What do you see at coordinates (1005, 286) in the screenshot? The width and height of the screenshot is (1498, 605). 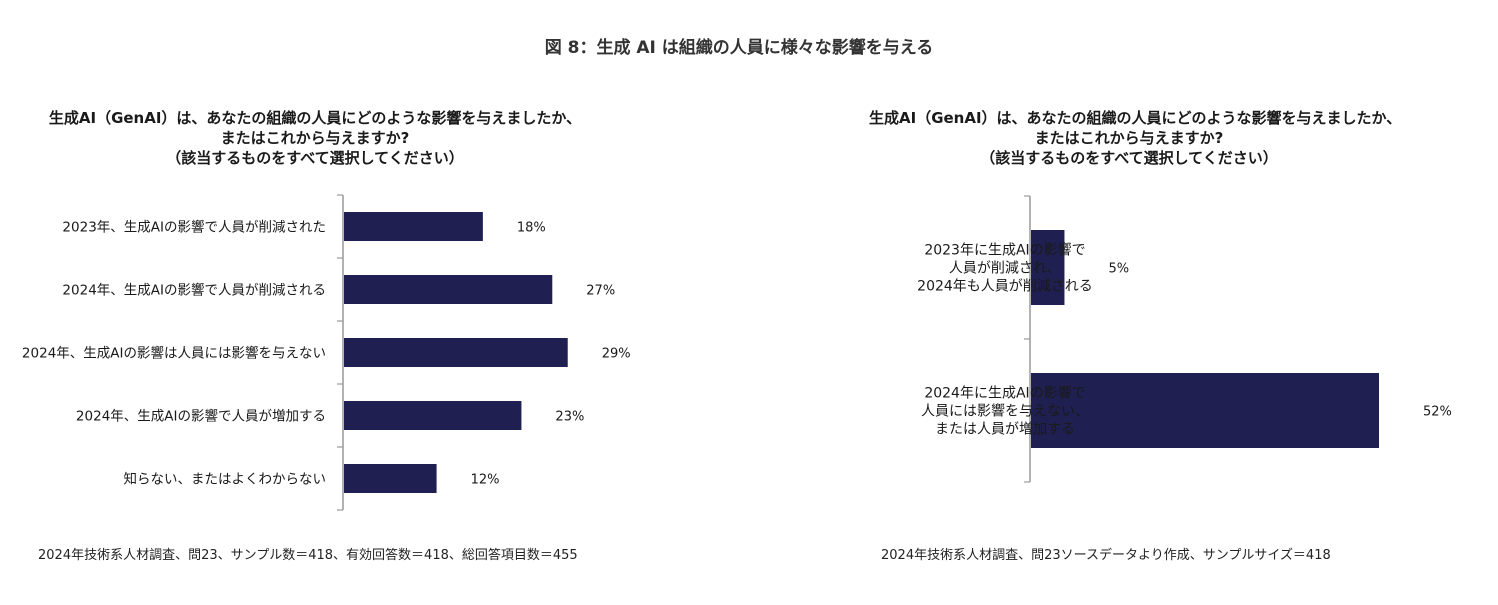 I see `category-label: 2024年も人員が削減される` at bounding box center [1005, 286].